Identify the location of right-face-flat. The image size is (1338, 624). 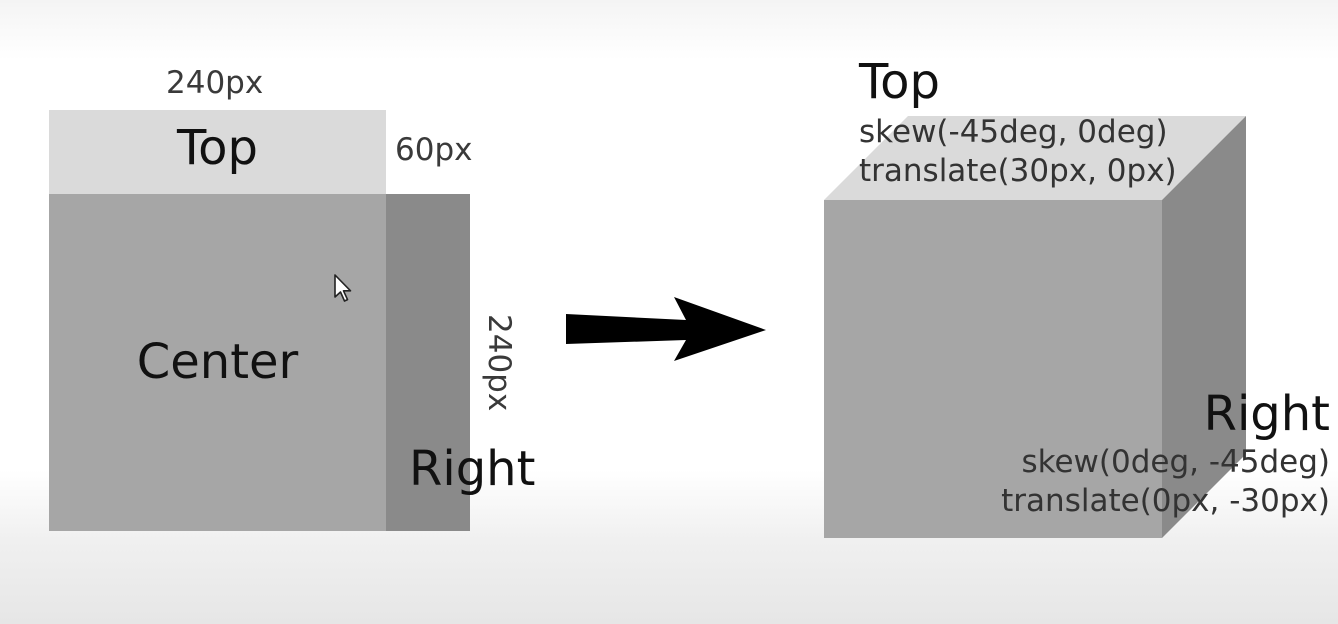
(428, 362).